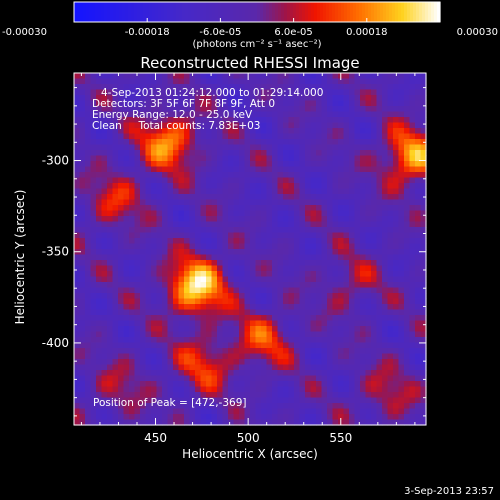 This screenshot has height=500, width=500. What do you see at coordinates (257, 12) in the screenshot?
I see `colorbar-gradient` at bounding box center [257, 12].